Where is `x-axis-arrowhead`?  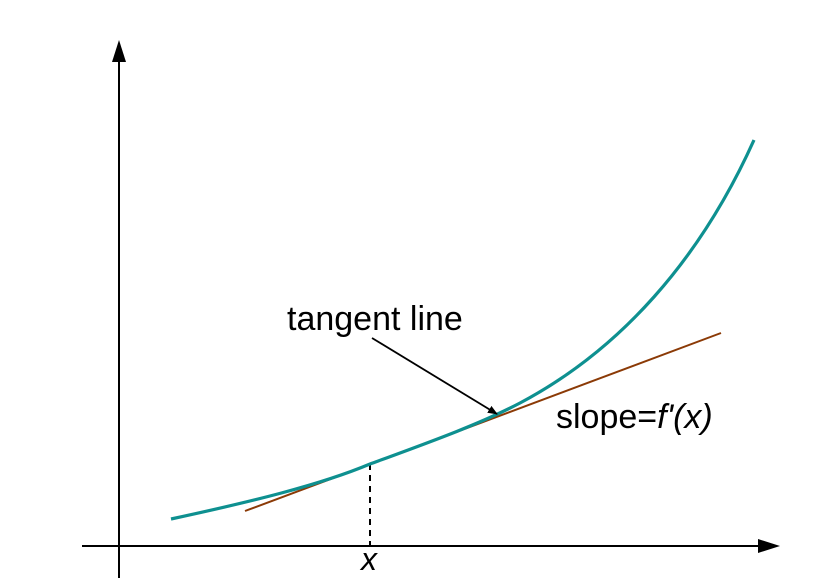
x-axis-arrowhead is located at coordinates (769, 546).